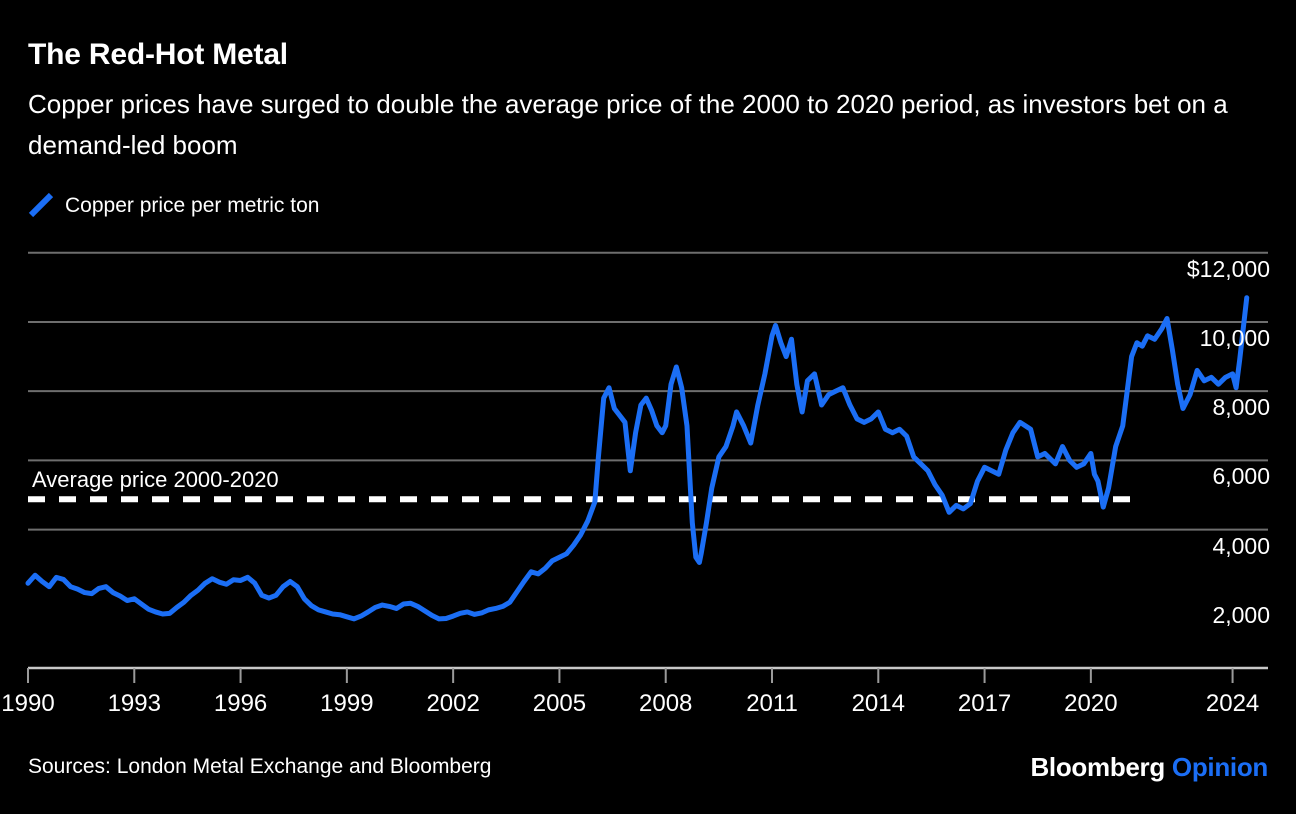 This screenshot has width=1296, height=814. What do you see at coordinates (1234, 337) in the screenshot?
I see `y-axis-label: 10,000` at bounding box center [1234, 337].